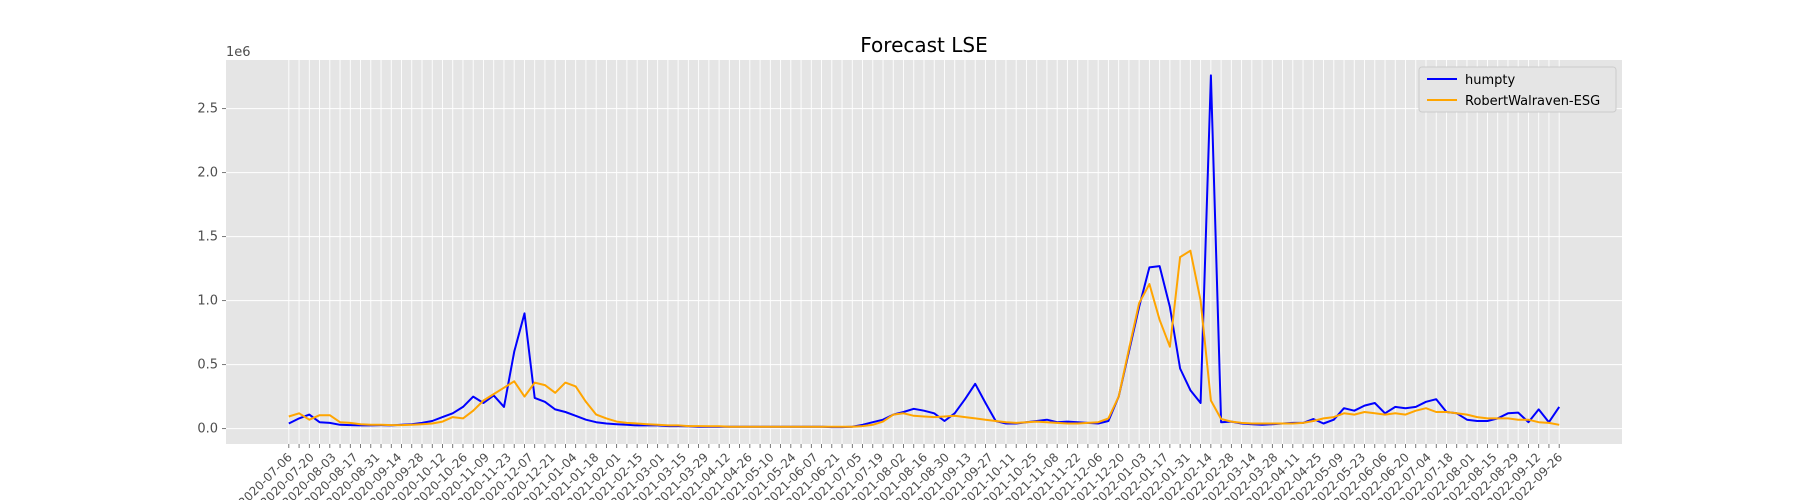  I want to click on legend: humpty RobertWalraven-ESG, so click(1517, 89).